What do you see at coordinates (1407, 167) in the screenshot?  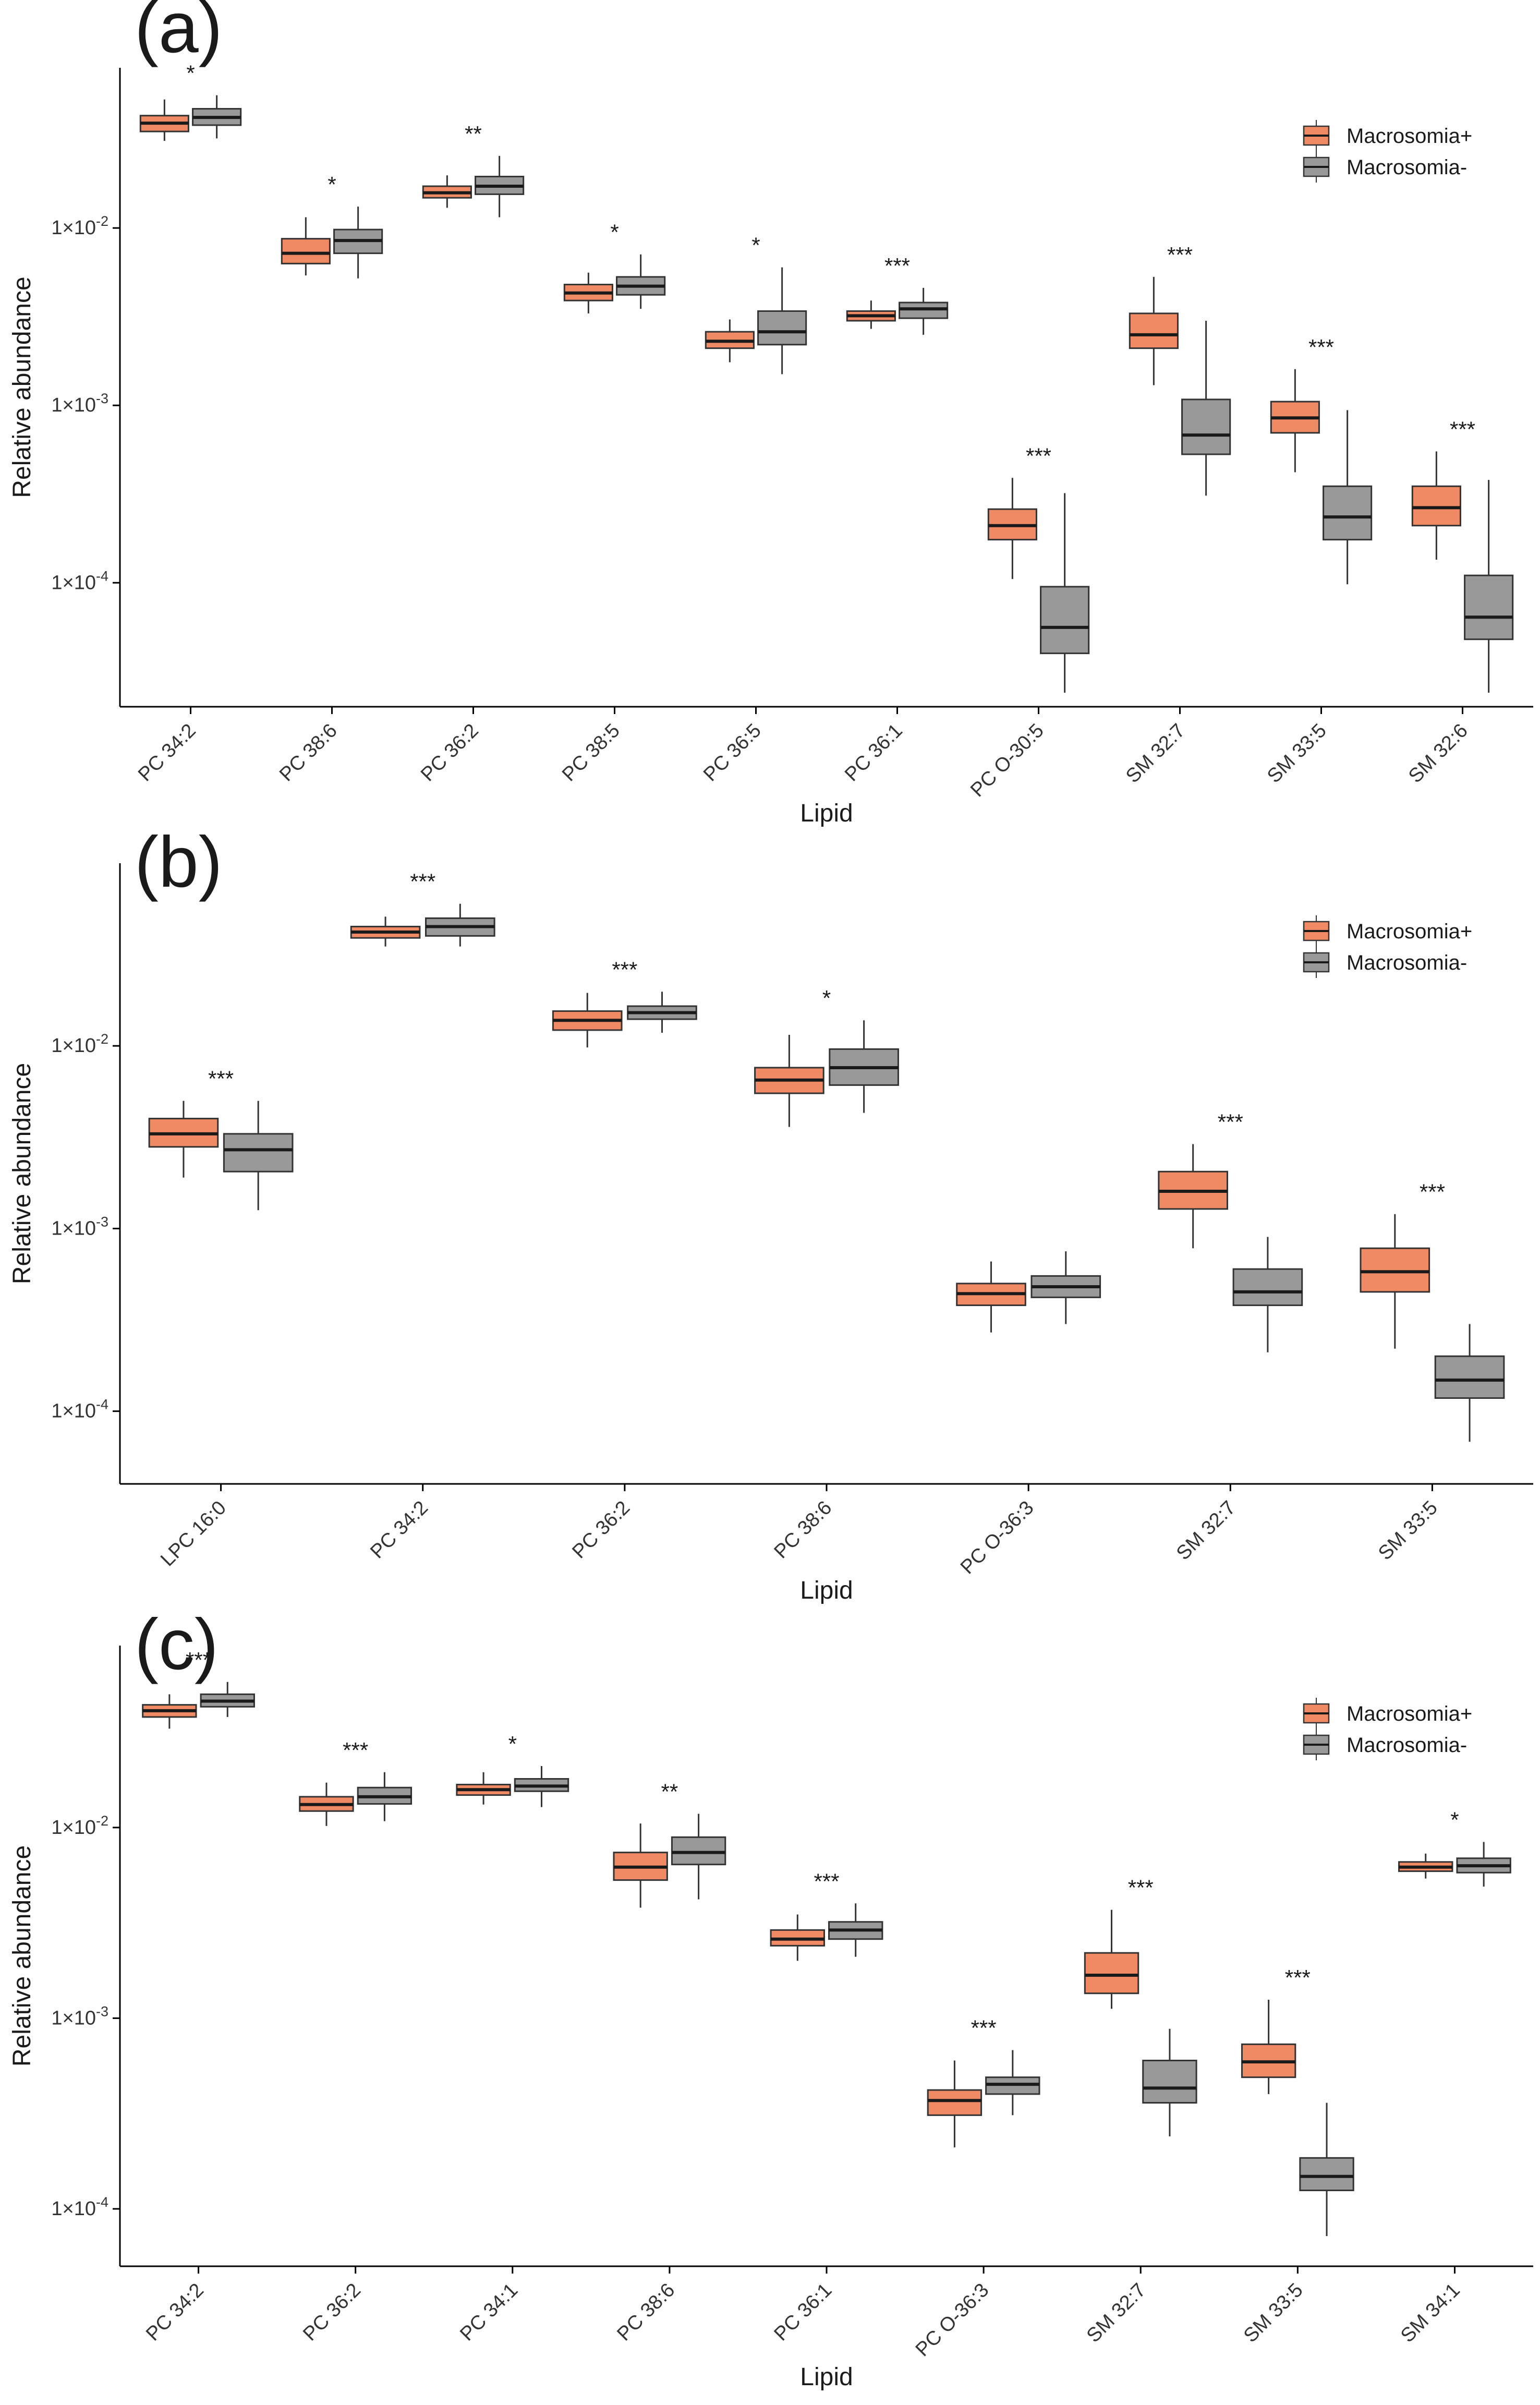 I see `legend-label: Macrosomia-` at bounding box center [1407, 167].